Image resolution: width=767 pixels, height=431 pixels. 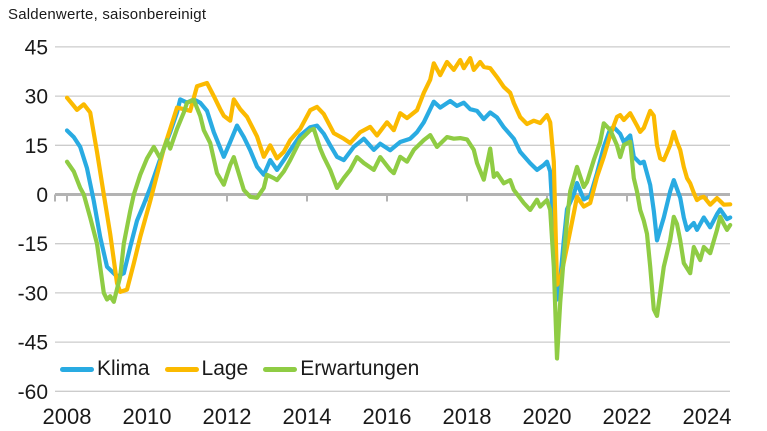 What do you see at coordinates (147, 416) in the screenshot?
I see `x-tick-label: 2010` at bounding box center [147, 416].